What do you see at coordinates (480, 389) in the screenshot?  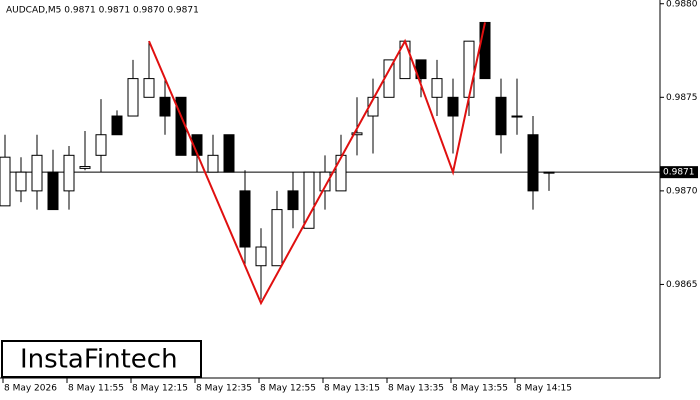 I see `x-tick-label: 8 May 13:55` at bounding box center [480, 389].